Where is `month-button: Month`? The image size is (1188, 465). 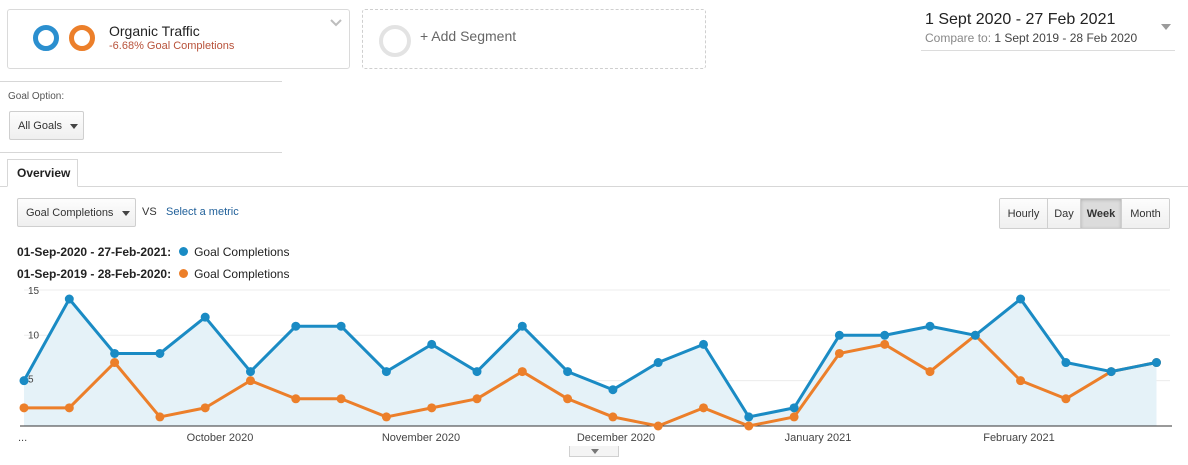
month-button: Month is located at coordinates (1145, 213).